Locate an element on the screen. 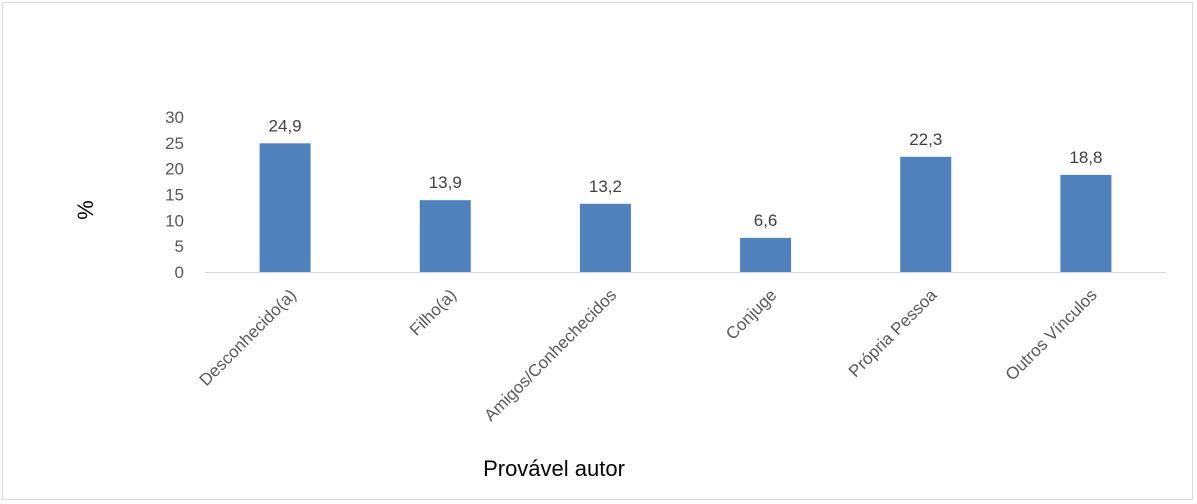 The width and height of the screenshot is (1197, 504). y-axis-ticks: 0 5 10 15 20 25 30 is located at coordinates (174, 195).